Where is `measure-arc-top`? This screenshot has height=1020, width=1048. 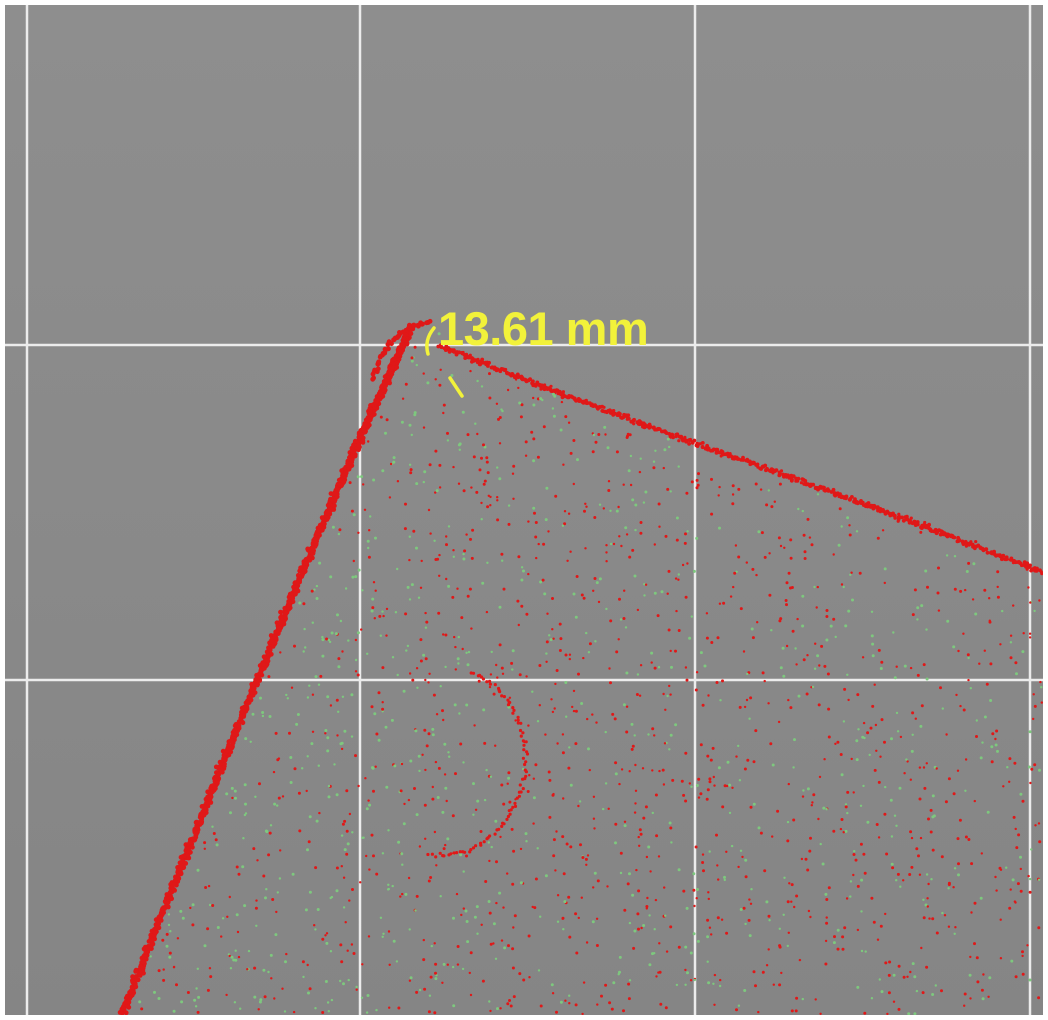
measure-arc-top is located at coordinates (430, 341).